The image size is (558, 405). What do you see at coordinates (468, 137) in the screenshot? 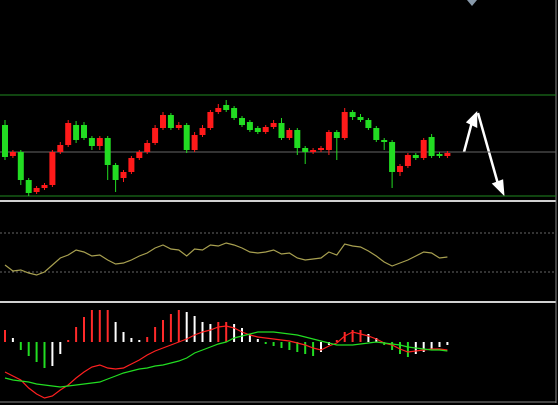
I see `arrow-up` at bounding box center [468, 137].